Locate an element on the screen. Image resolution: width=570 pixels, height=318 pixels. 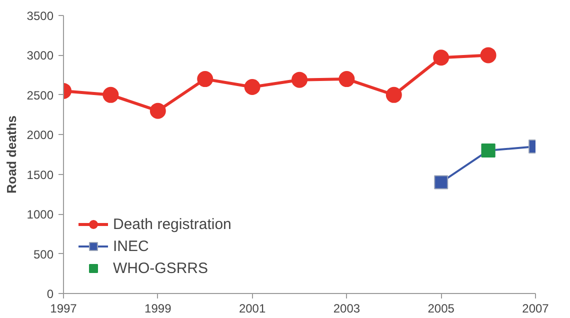
y-tick-label: 3000 is located at coordinates (40, 55).